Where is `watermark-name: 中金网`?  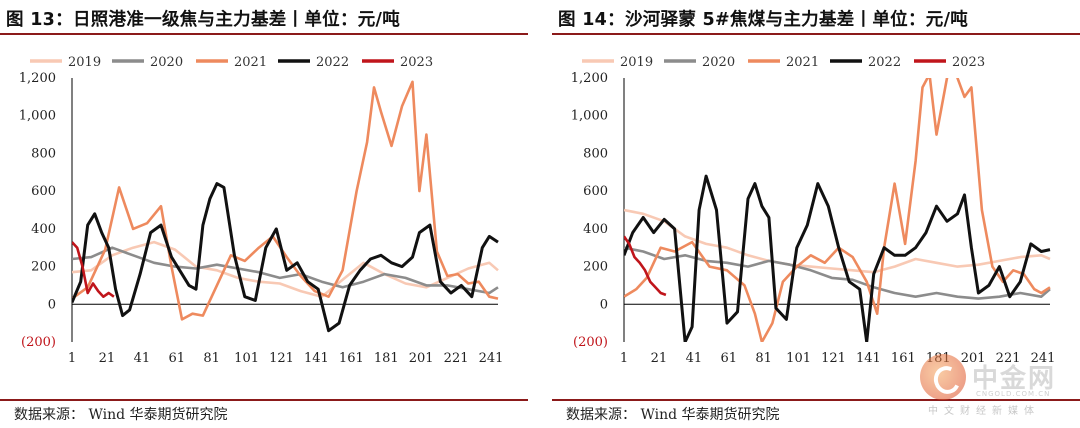
watermark-name: 中金网 is located at coordinates (1014, 379).